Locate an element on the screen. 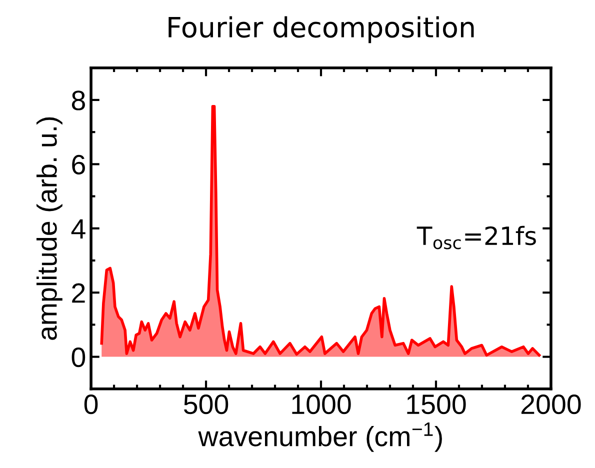 This screenshot has width=595, height=468. x-tick-label: 1000 is located at coordinates (321, 404).